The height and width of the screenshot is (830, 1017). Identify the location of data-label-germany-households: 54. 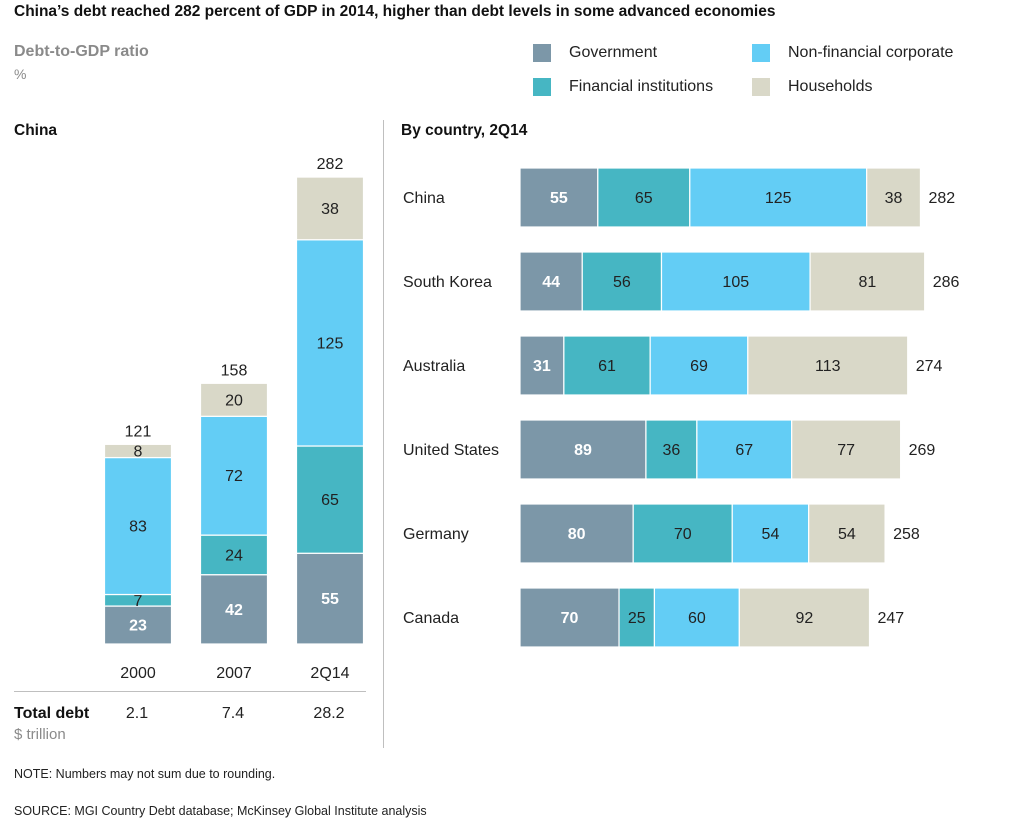
(847, 534).